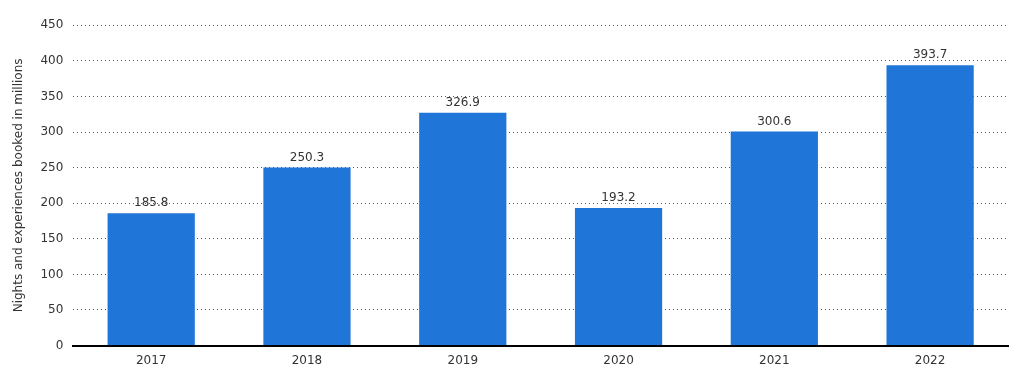 The image size is (1024, 384). I want to click on x-tick-label: 2017, so click(151, 359).